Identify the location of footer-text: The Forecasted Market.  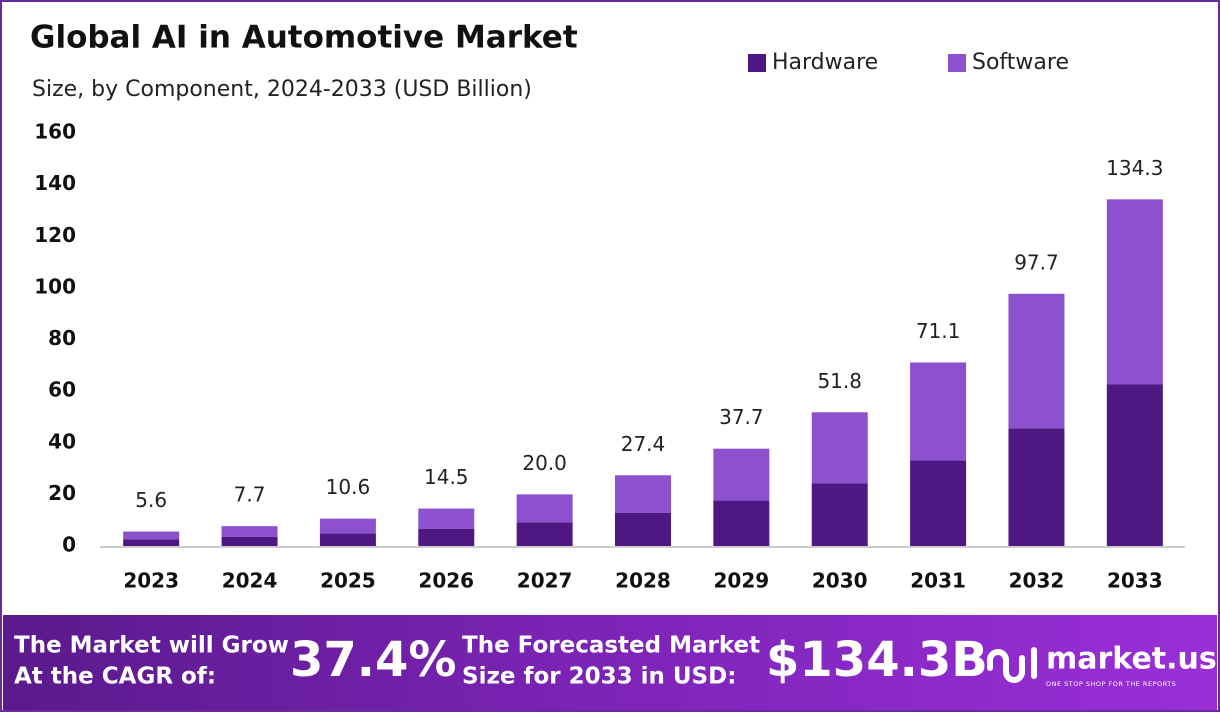
(611, 646).